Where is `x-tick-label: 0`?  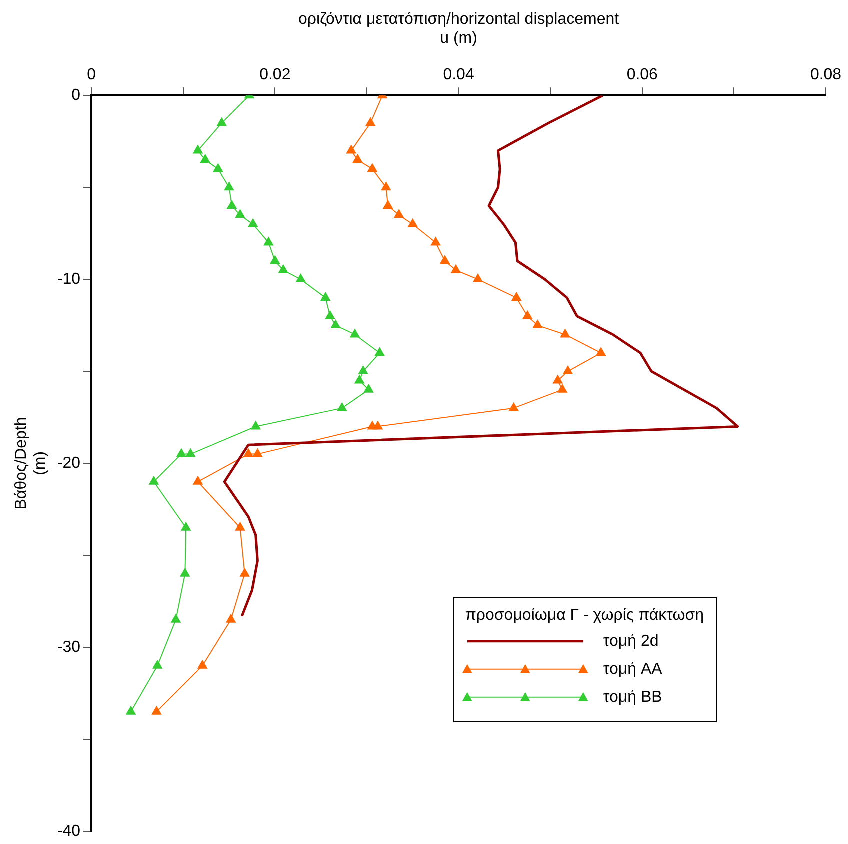 x-tick-label: 0 is located at coordinates (91, 75).